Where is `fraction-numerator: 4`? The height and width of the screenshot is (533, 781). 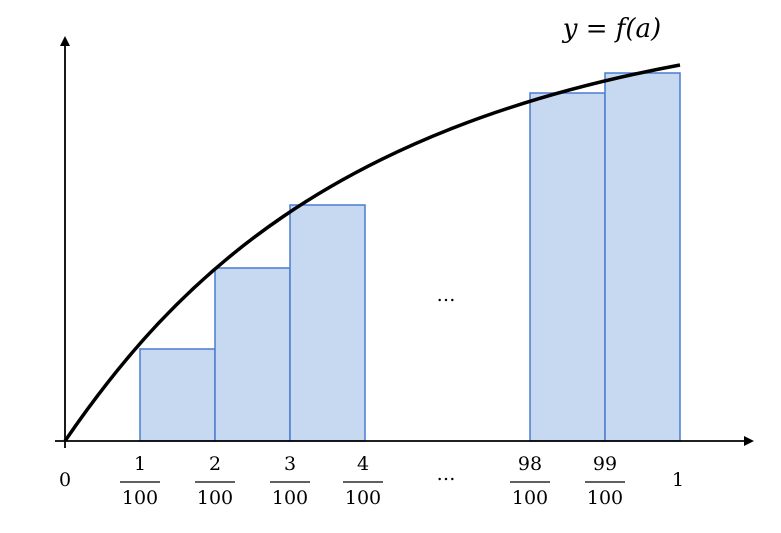
fraction-numerator: 4 is located at coordinates (363, 464).